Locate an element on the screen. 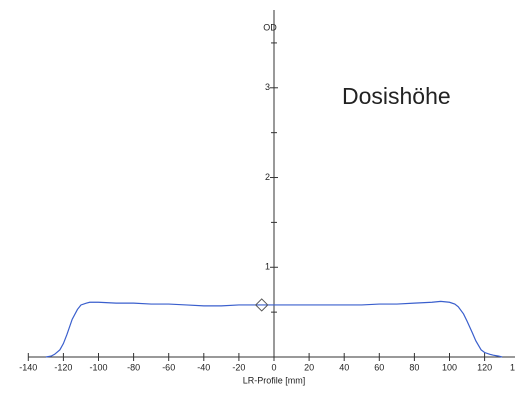  x-tick-label: 1 is located at coordinates (512, 367).